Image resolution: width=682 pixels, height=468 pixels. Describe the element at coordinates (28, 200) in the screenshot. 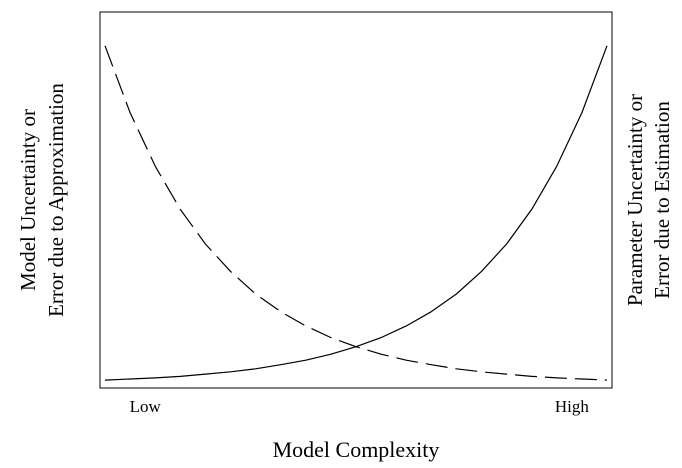

I see `y-axis-label: Model Uncertainty or` at that location.